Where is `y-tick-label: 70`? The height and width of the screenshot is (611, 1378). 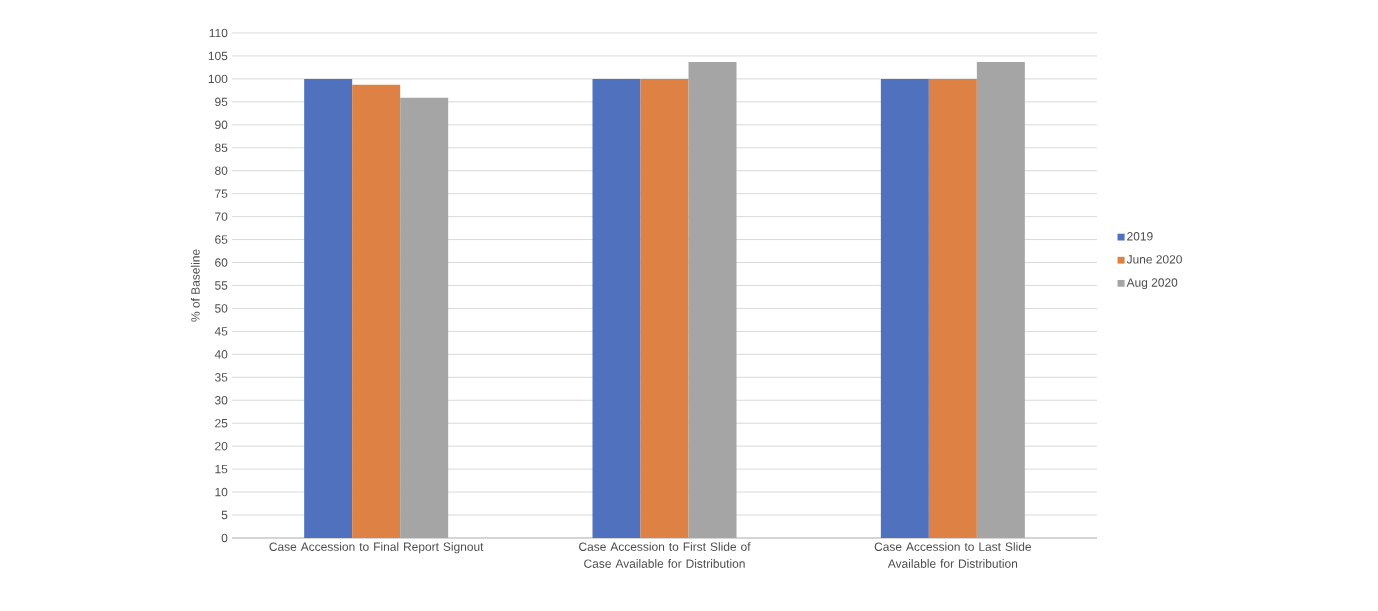
y-tick-label: 70 is located at coordinates (221, 216).